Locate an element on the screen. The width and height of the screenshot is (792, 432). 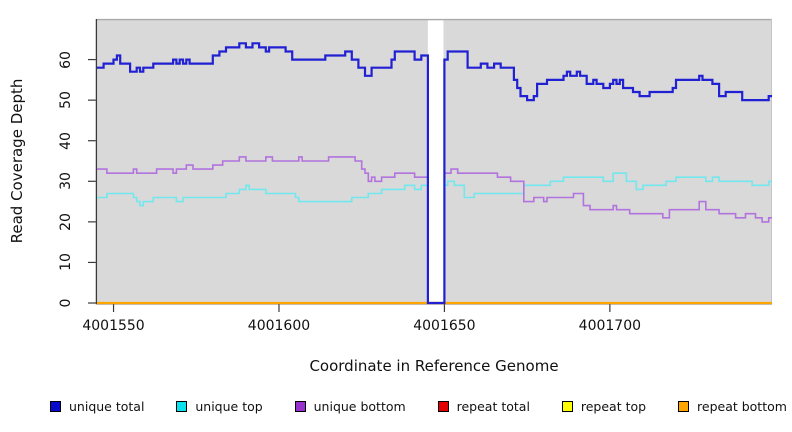
legend-item-repeat-total: repeat total is located at coordinates (483, 406).